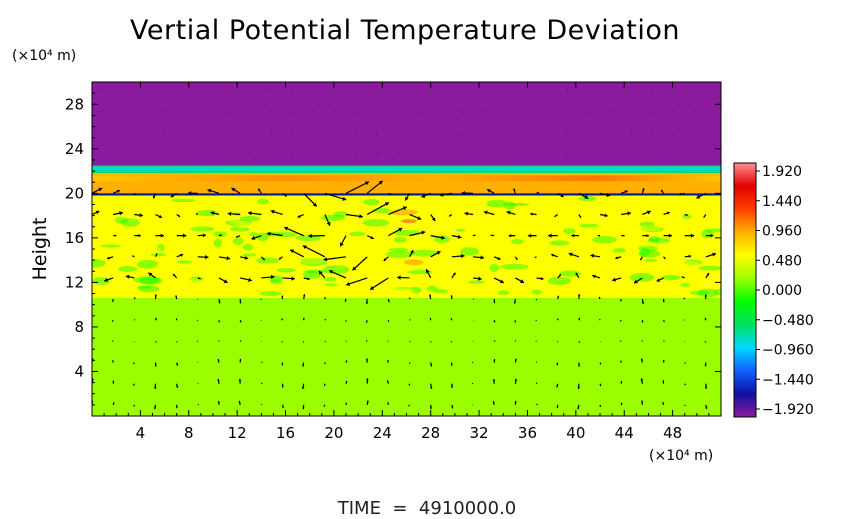  What do you see at coordinates (285, 433) in the screenshot?
I see `x-tick-label: 16` at bounding box center [285, 433].